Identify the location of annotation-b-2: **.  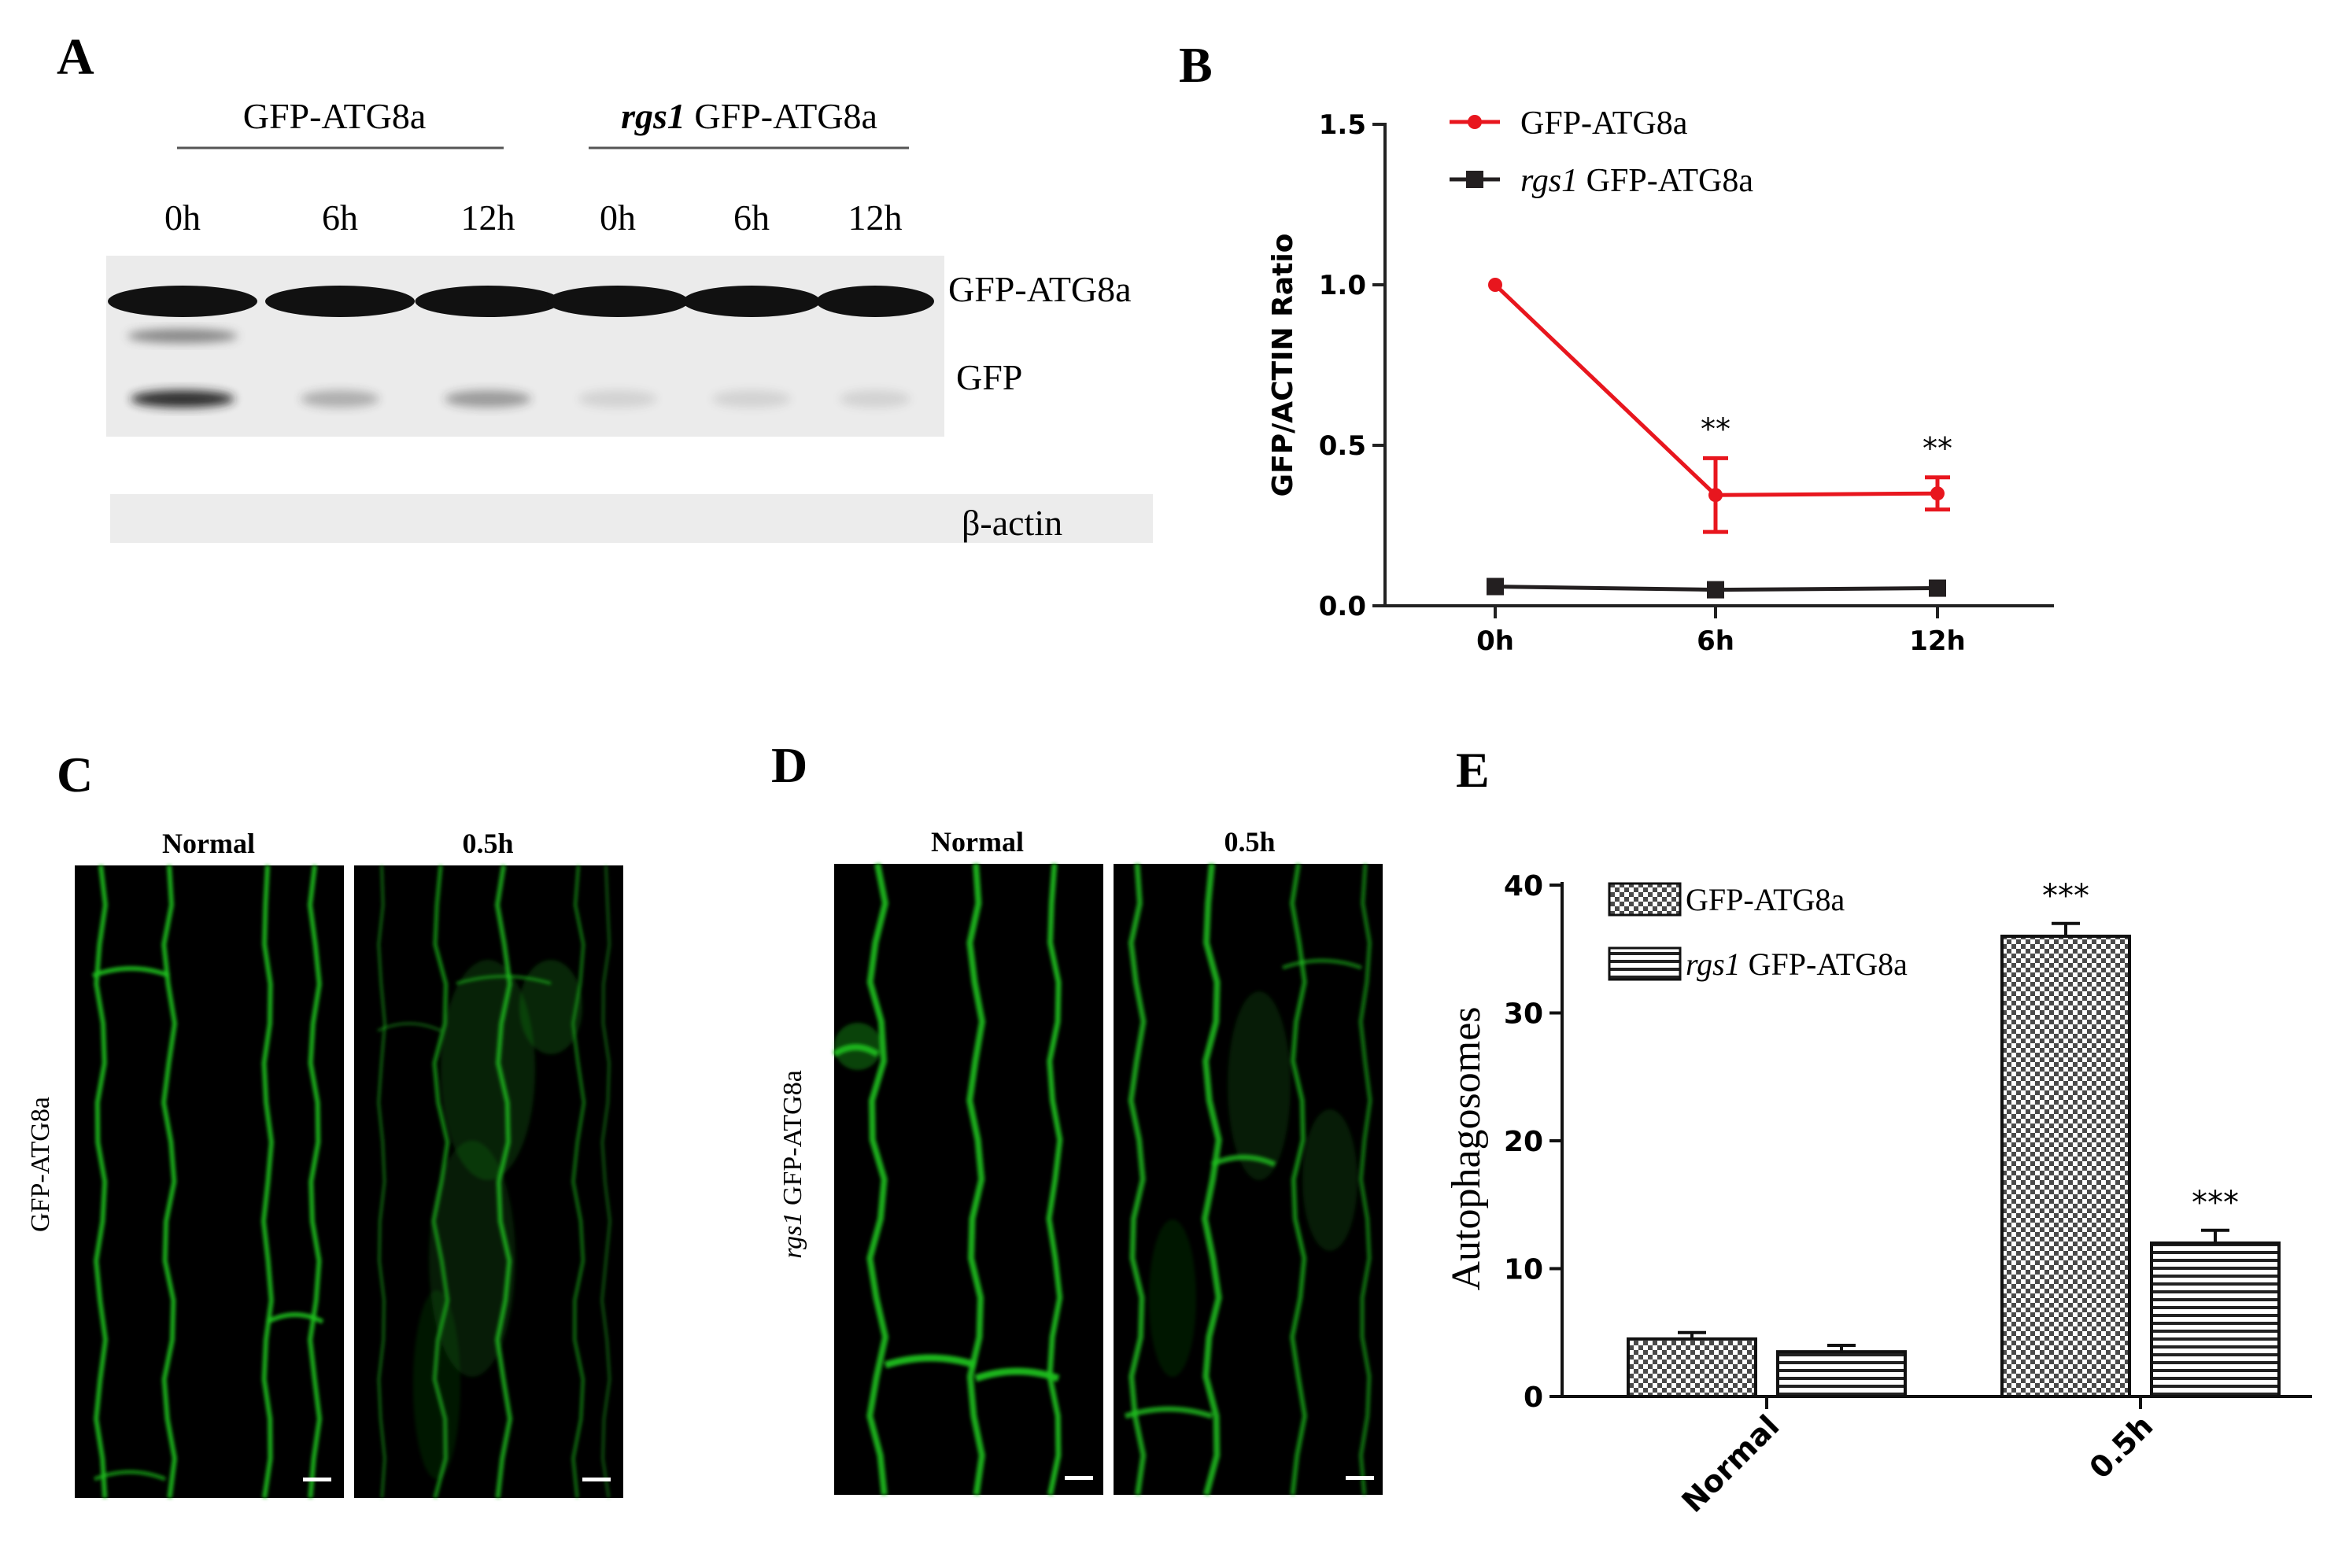
(1938, 449).